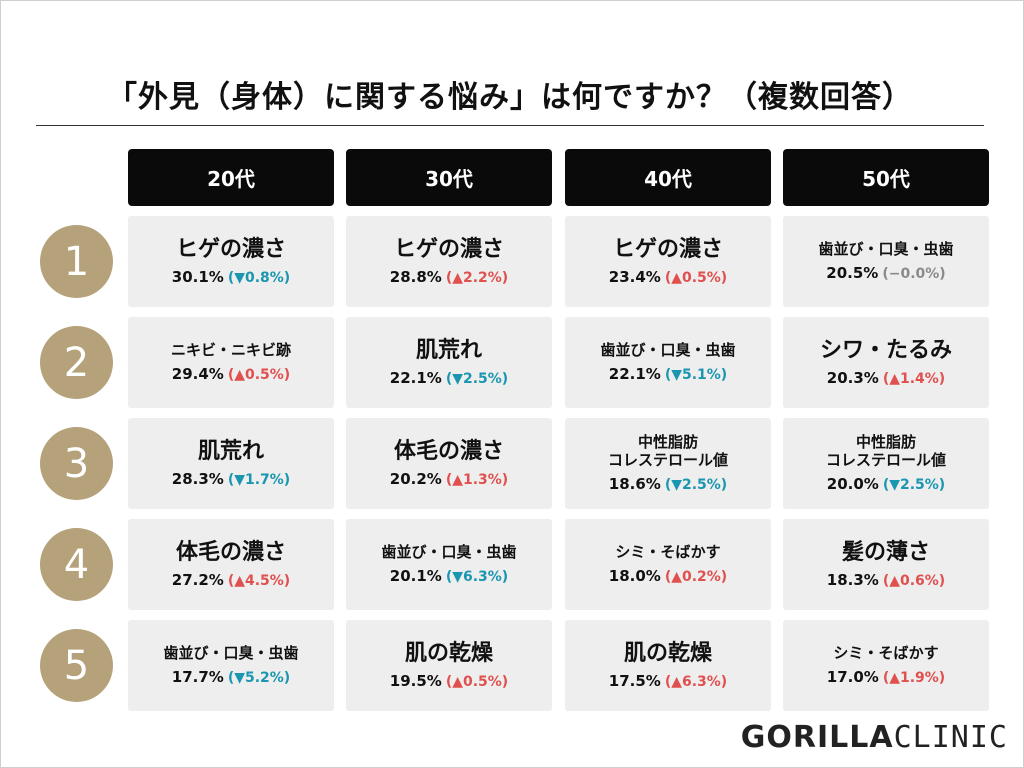 The image size is (1024, 768). Describe the element at coordinates (197, 479) in the screenshot. I see `concern-percentage: 28.3%` at that location.